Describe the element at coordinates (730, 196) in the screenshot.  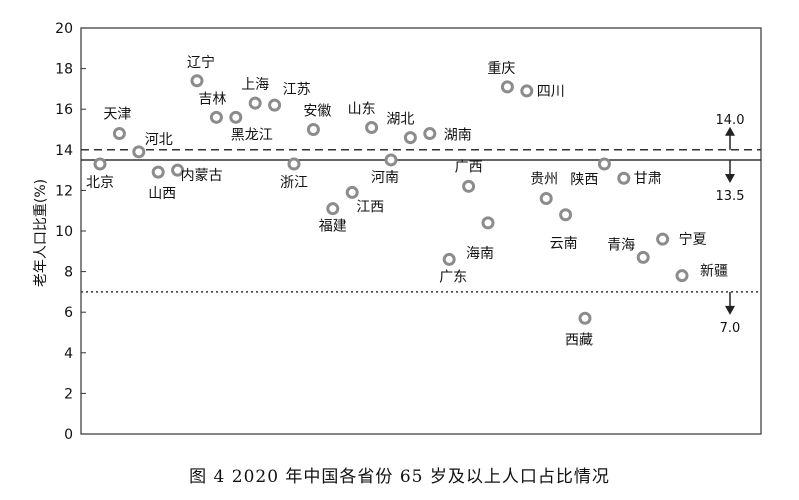
I see `reference-line-label: 13.5` at that location.